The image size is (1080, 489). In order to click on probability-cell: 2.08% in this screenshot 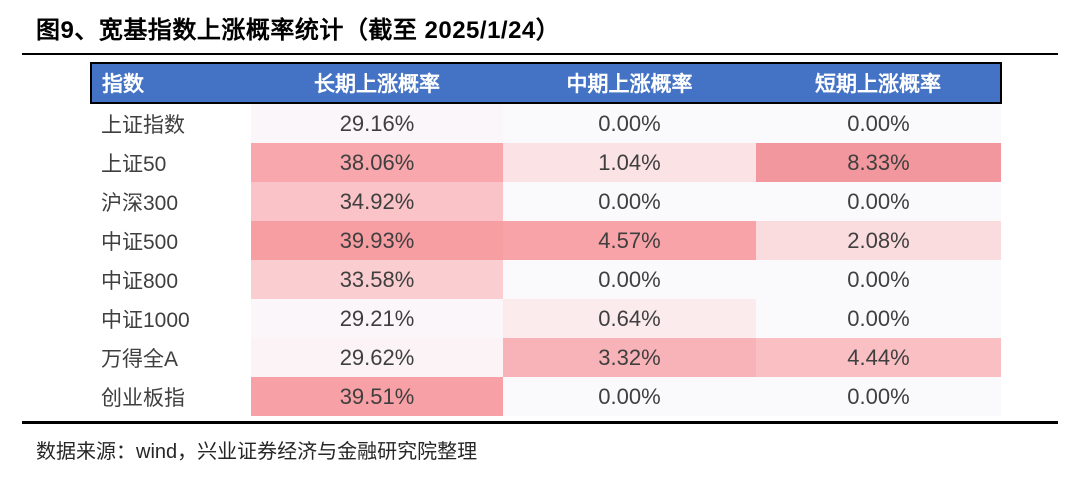, I will do `click(878, 240)`.